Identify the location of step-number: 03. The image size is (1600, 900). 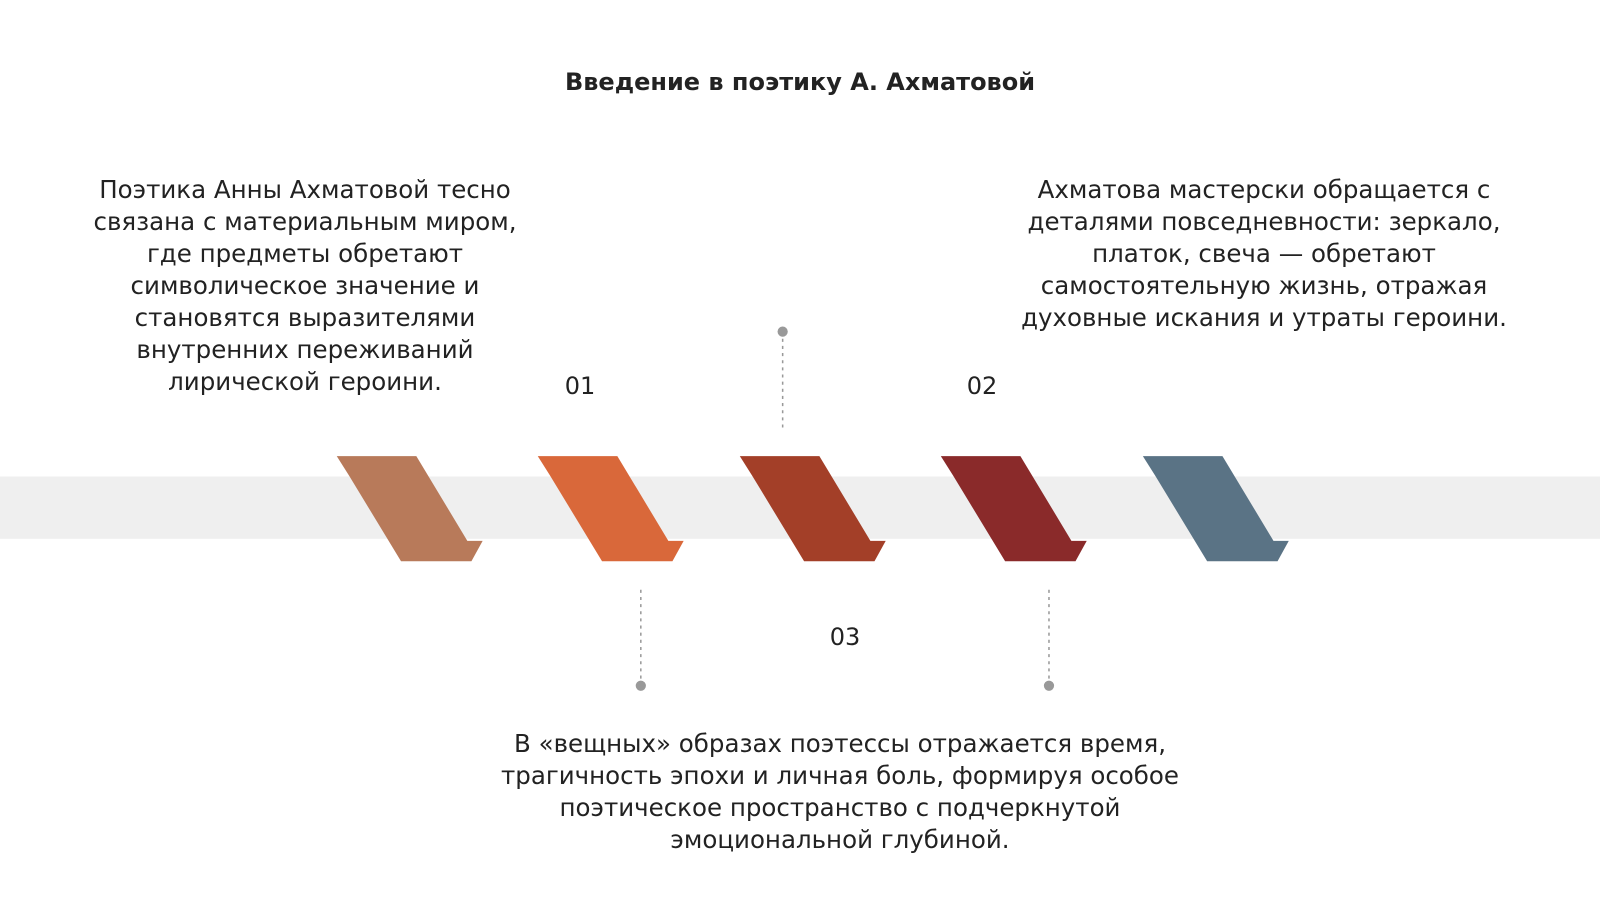
(845, 637).